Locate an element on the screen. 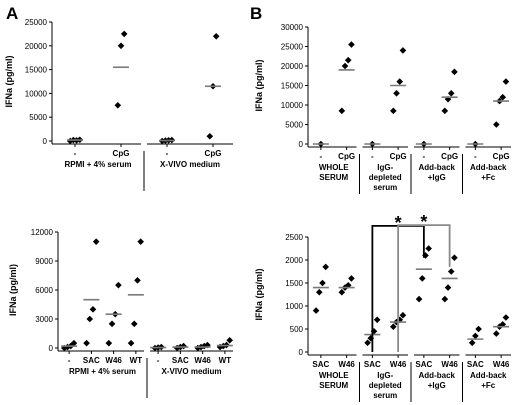 This screenshot has height=405, width=520. category-label: WT is located at coordinates (136, 360).